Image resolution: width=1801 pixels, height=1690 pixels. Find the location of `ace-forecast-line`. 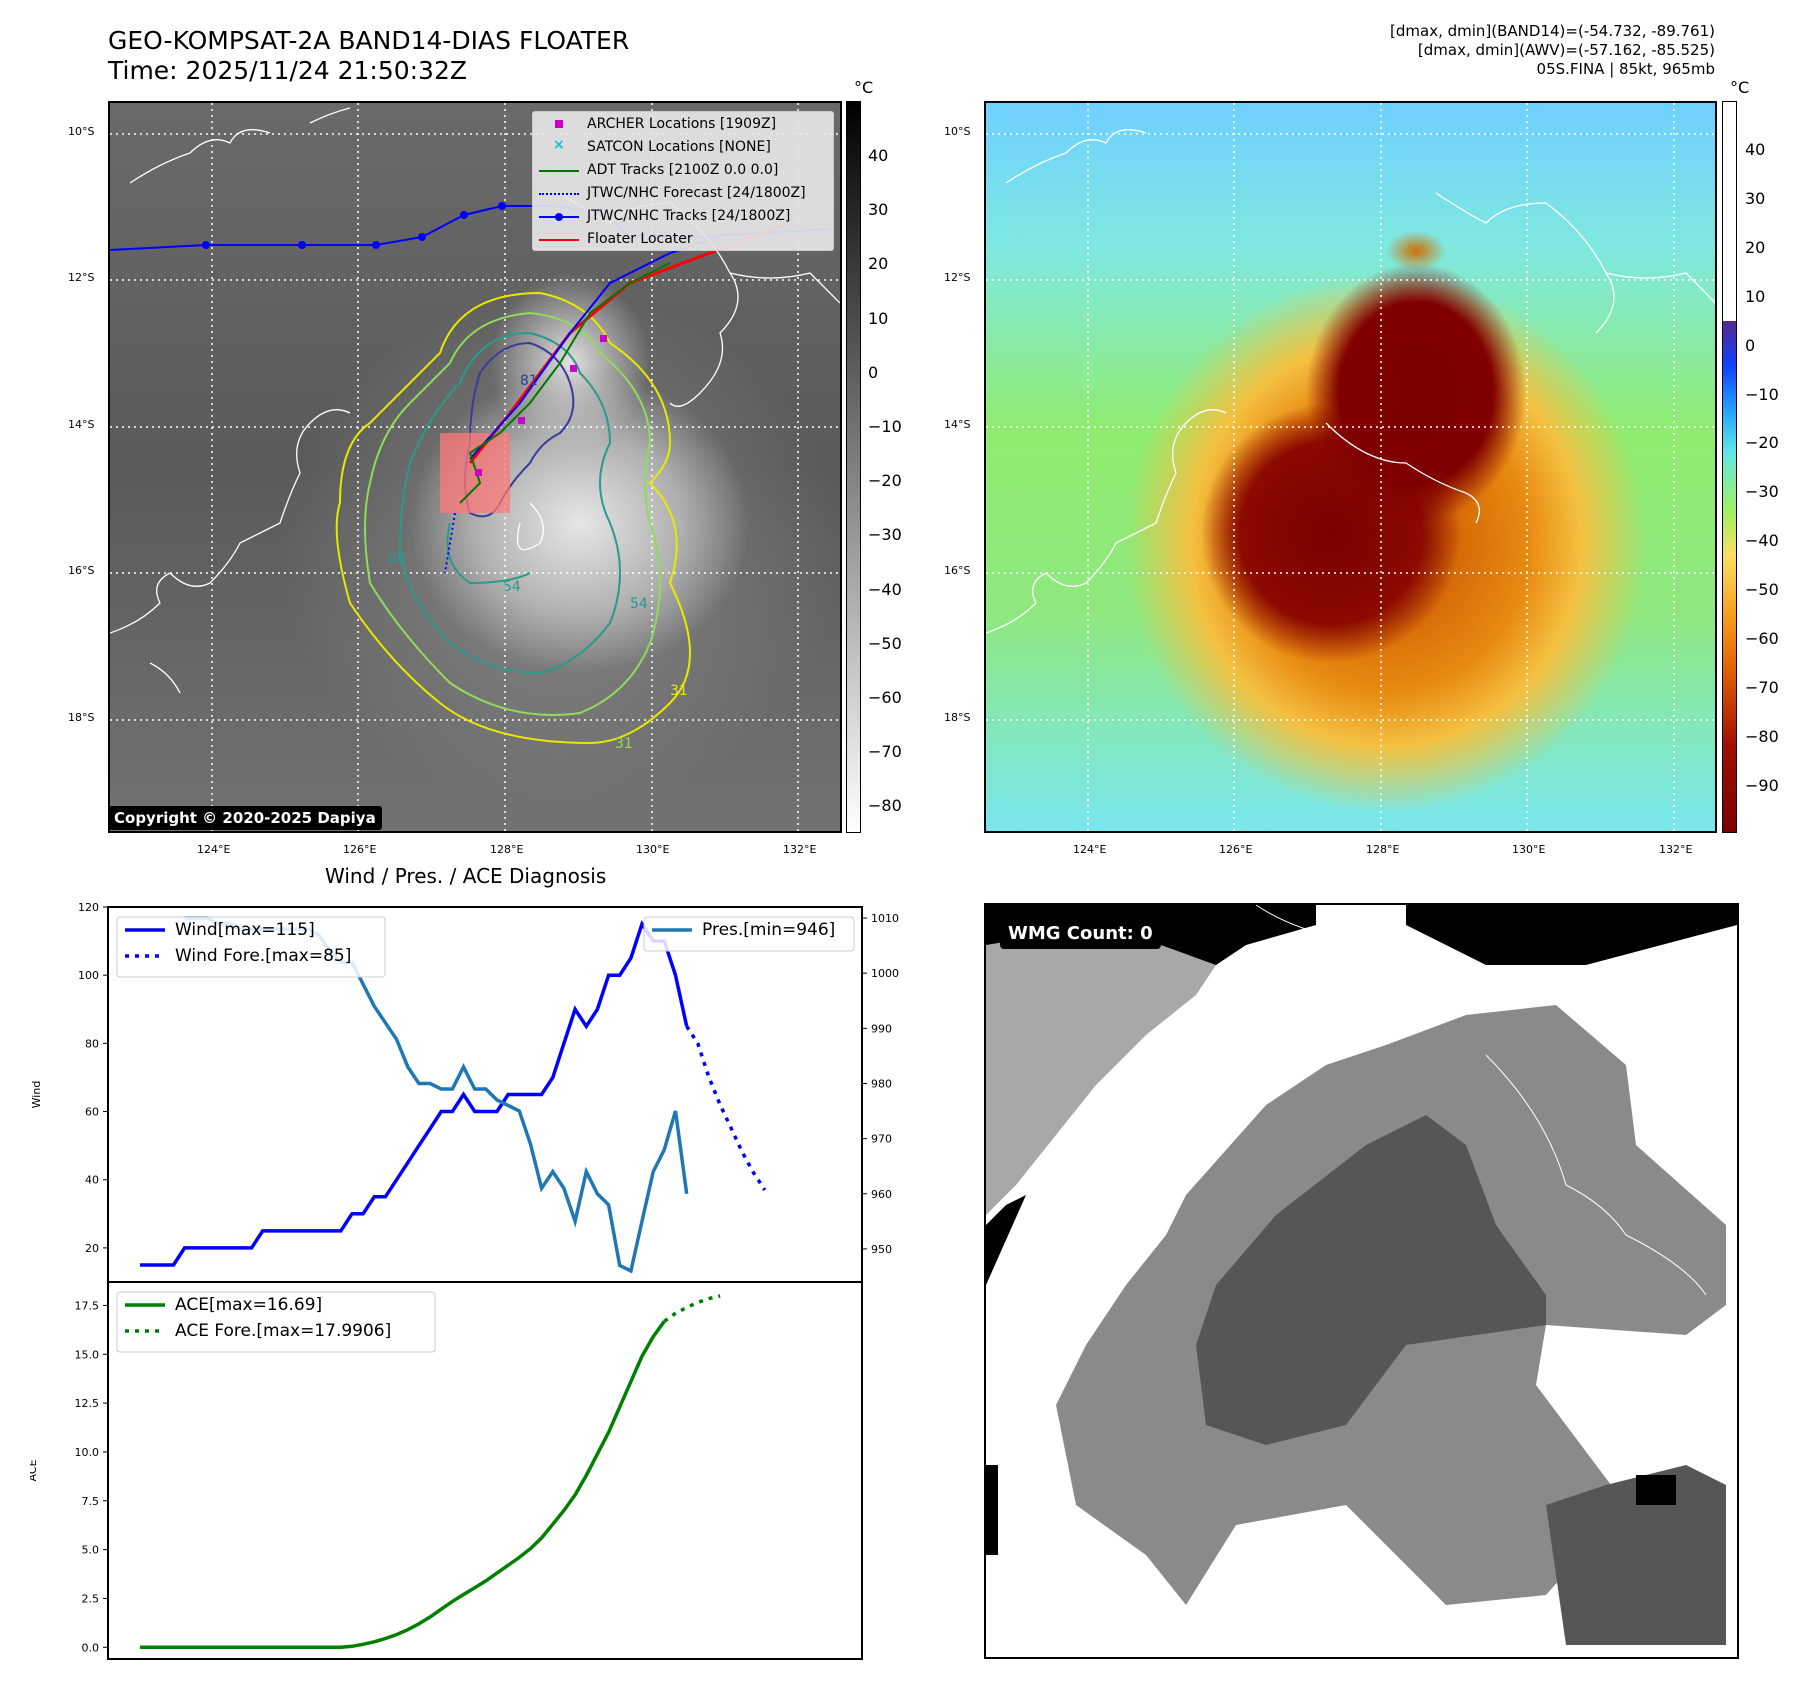

ace-forecast-line is located at coordinates (692, 1308).